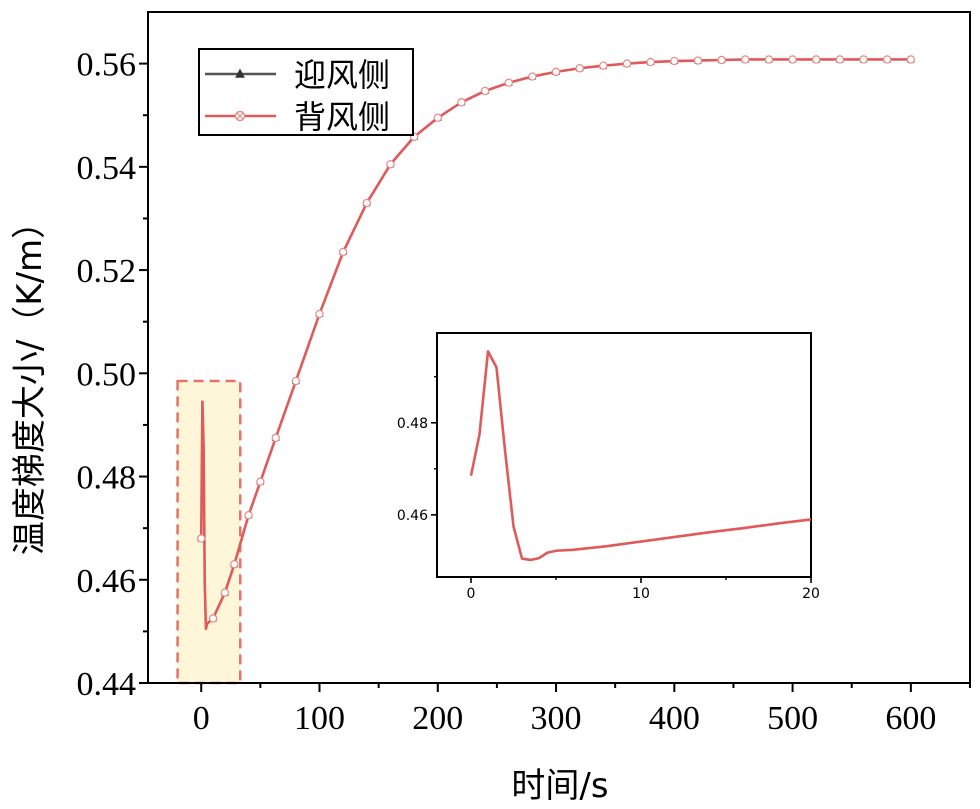 The image size is (980, 809). Describe the element at coordinates (792, 718) in the screenshot. I see `x-tick-label: 500` at that location.